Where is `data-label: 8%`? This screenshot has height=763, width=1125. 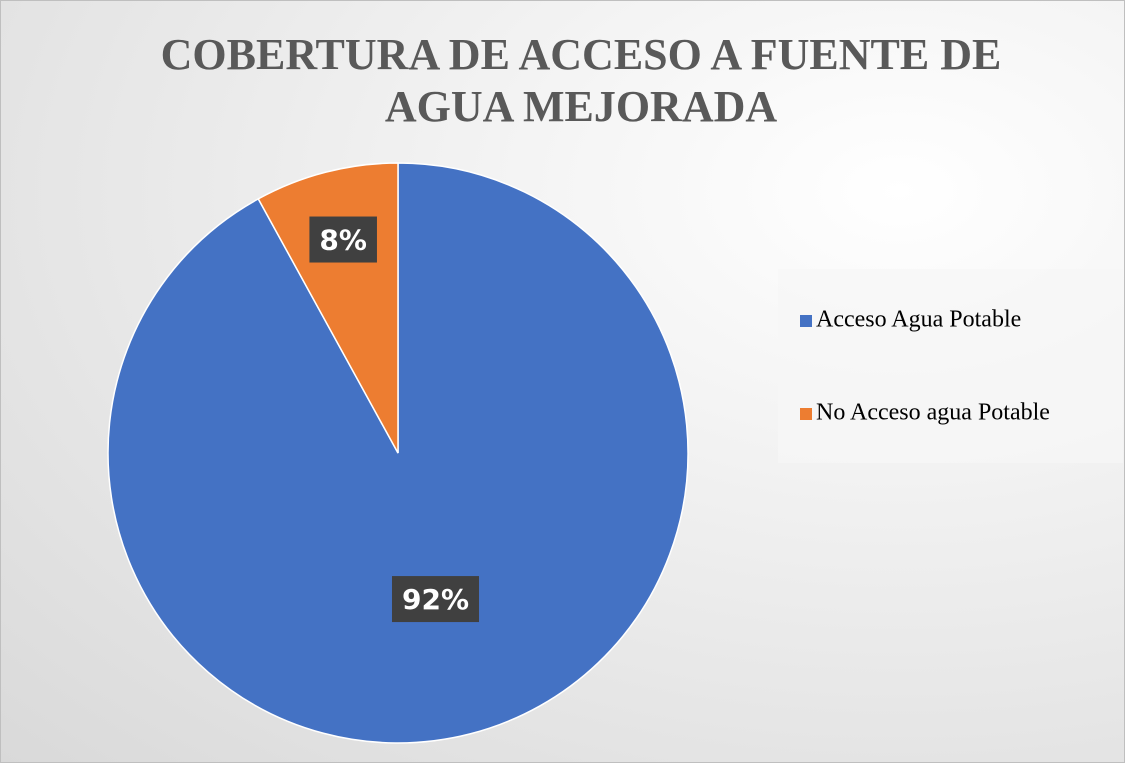
data-label: 8% is located at coordinates (343, 240).